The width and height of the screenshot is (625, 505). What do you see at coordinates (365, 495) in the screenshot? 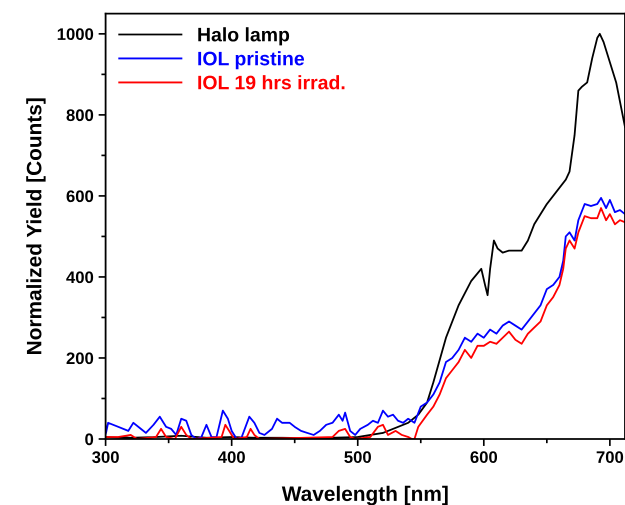
I see `x-axis-title: Wavelength [nm]` at bounding box center [365, 495].